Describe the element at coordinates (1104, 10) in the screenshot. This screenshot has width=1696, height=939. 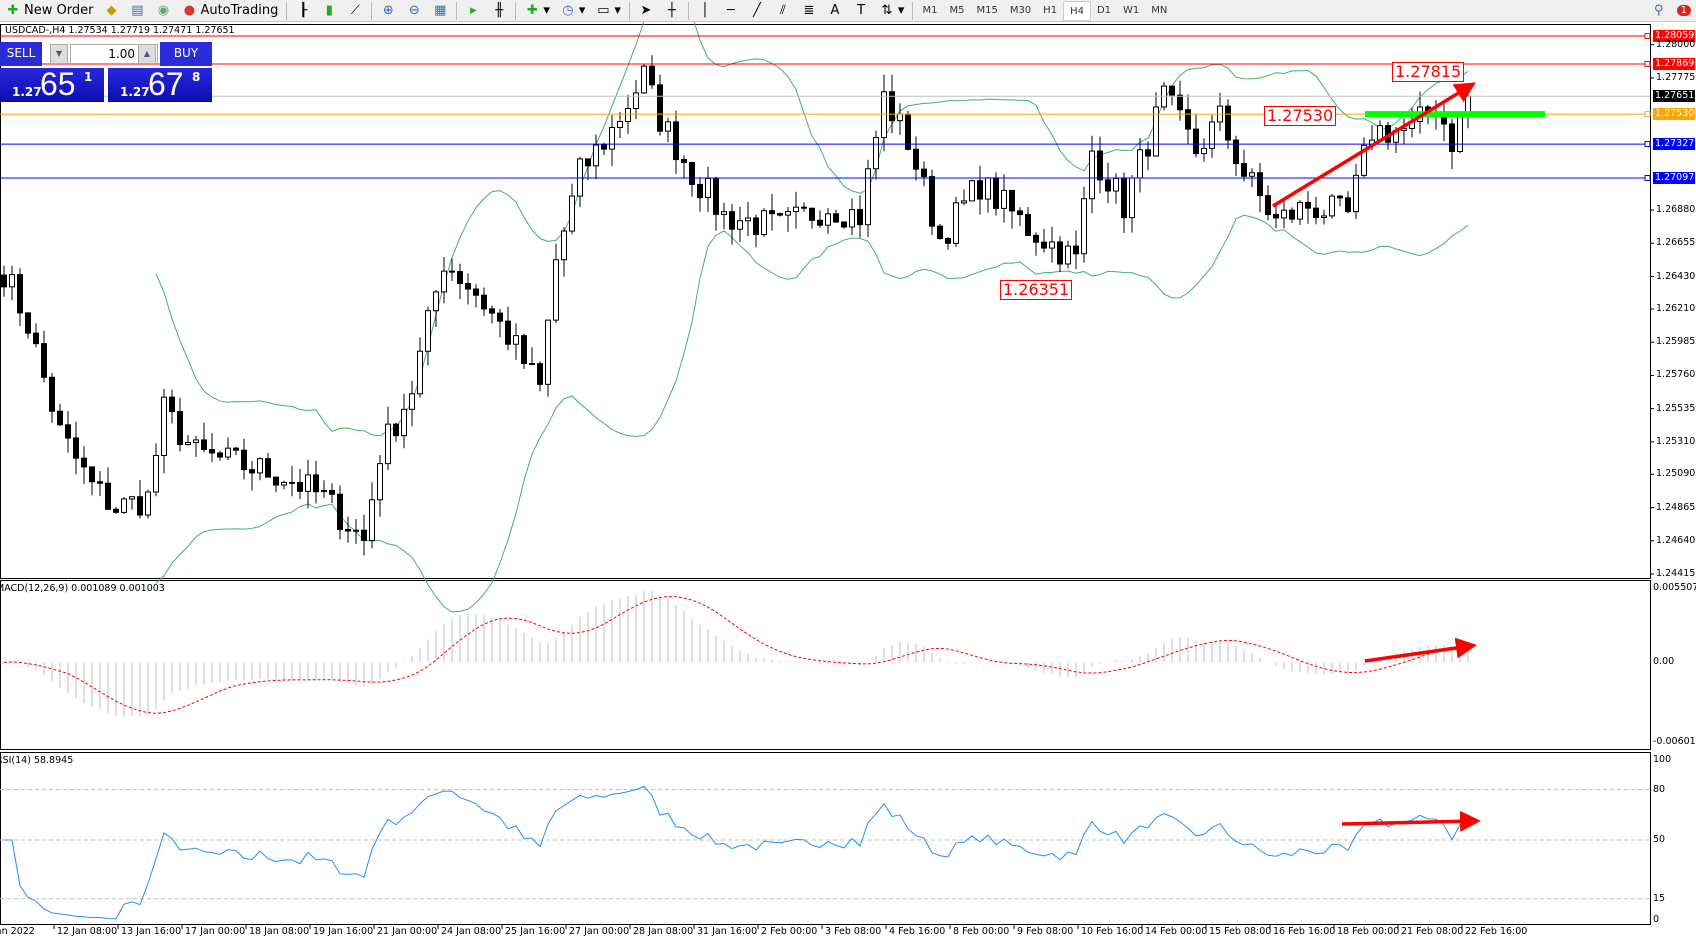
I see `timeframe-d1: D1` at that location.